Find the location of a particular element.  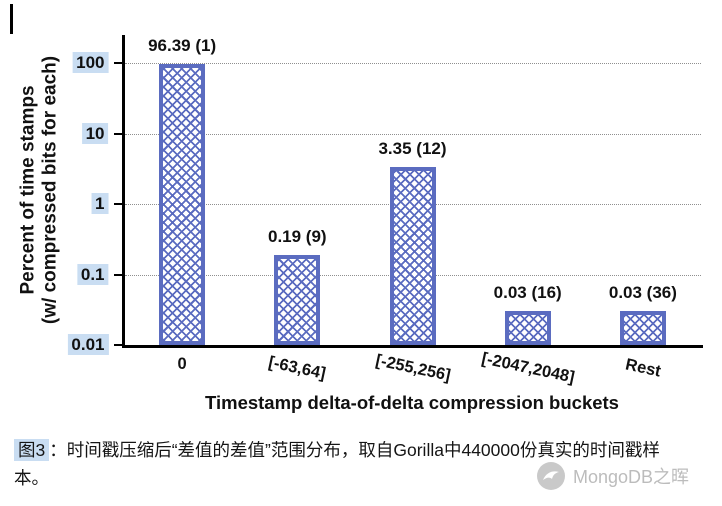

y-axis-title-line2: (w/ compressed bits for each) is located at coordinates (50, 190).